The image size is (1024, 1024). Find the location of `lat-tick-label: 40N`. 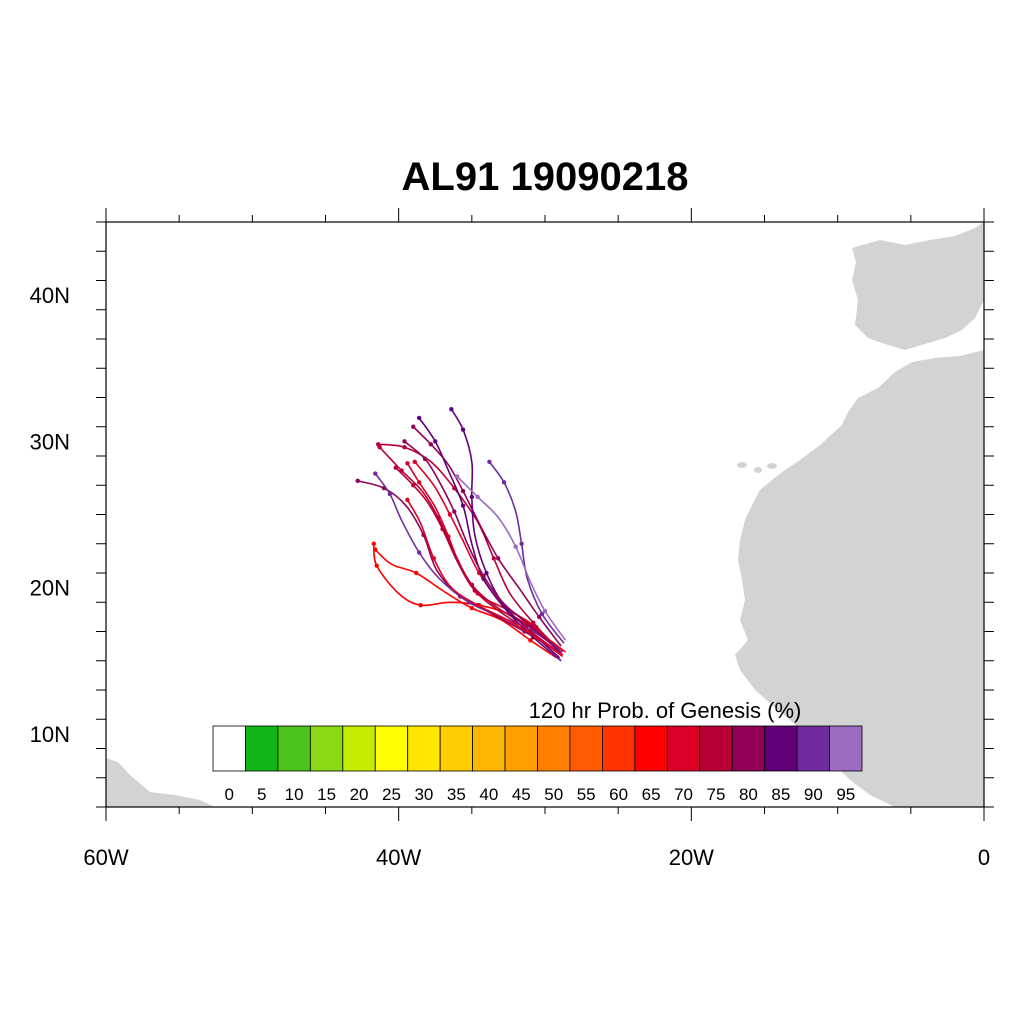

lat-tick-label: 40N is located at coordinates (50, 295).